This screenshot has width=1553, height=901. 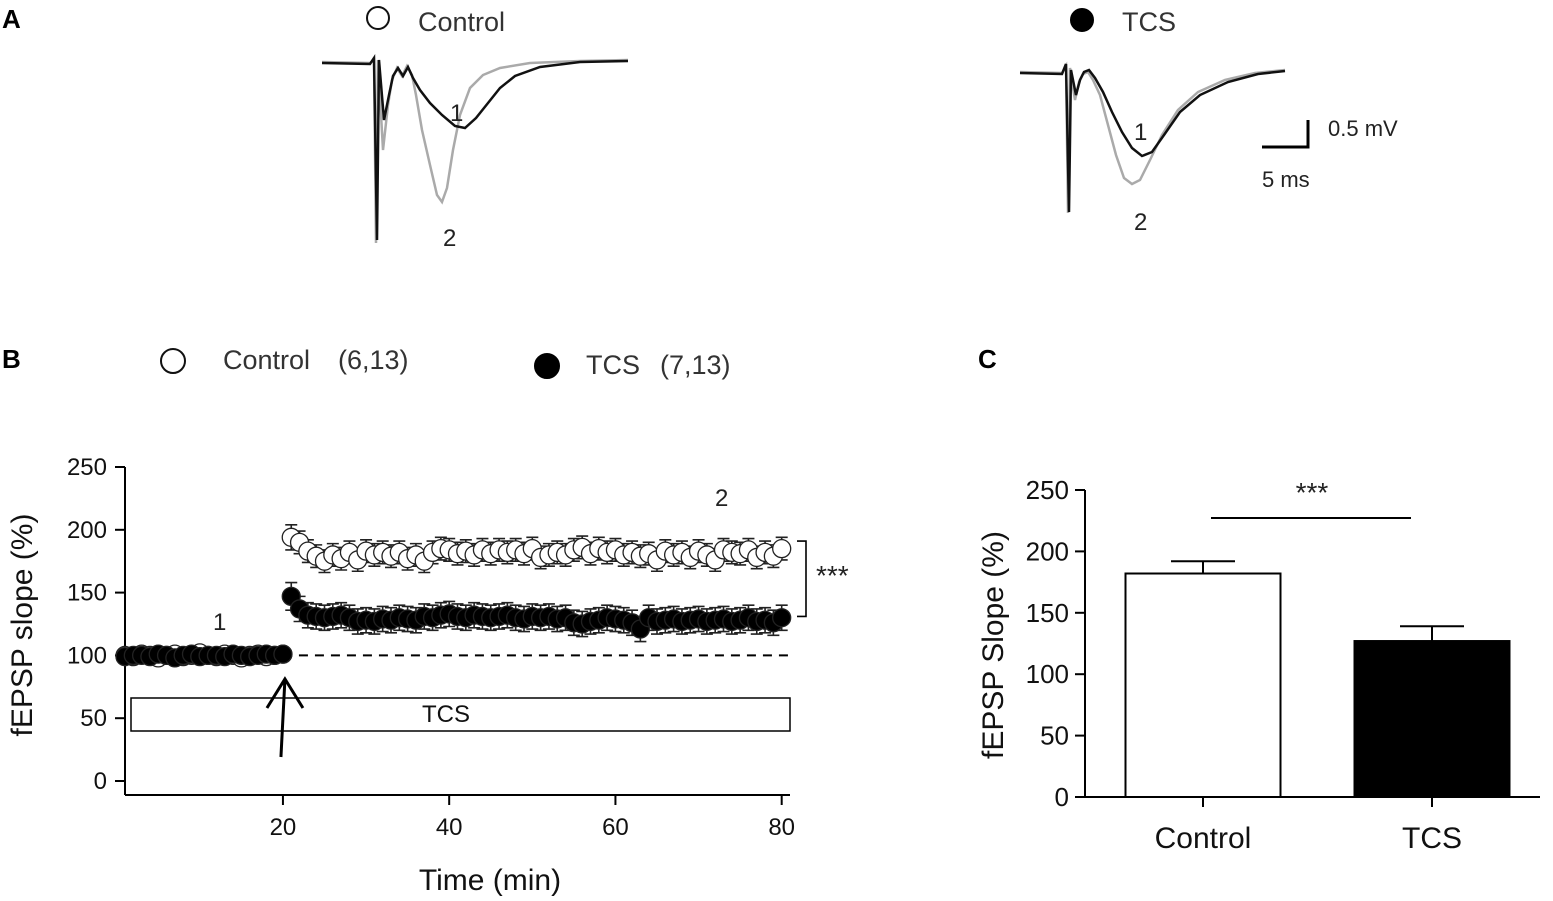 I want to click on control-trace-post, so click(x=475, y=150).